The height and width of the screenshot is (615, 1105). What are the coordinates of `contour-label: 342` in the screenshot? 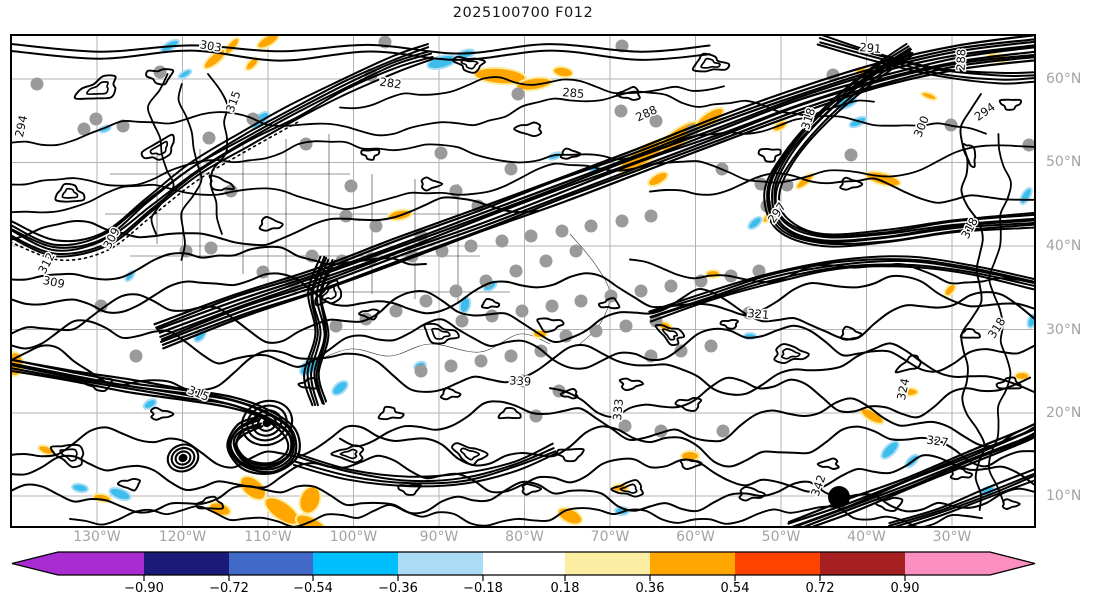 It's located at (818, 485).